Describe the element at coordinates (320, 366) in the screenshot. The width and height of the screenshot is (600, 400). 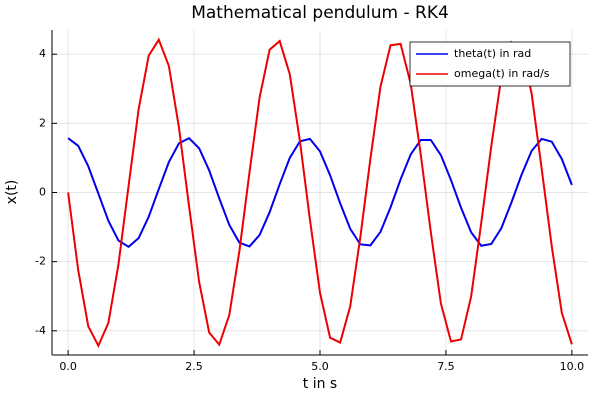
I see `x-tick-label: 5.0` at that location.